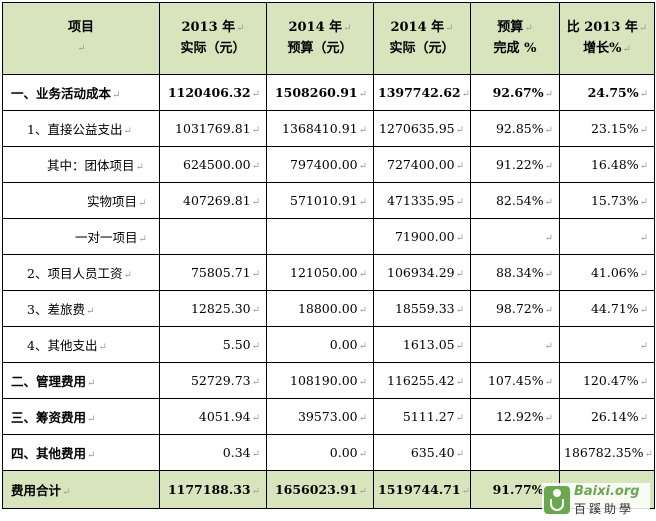 This screenshot has width=656, height=521. What do you see at coordinates (607, 200) in the screenshot?
I see `cell-growth: 15.73%↵` at bounding box center [607, 200].